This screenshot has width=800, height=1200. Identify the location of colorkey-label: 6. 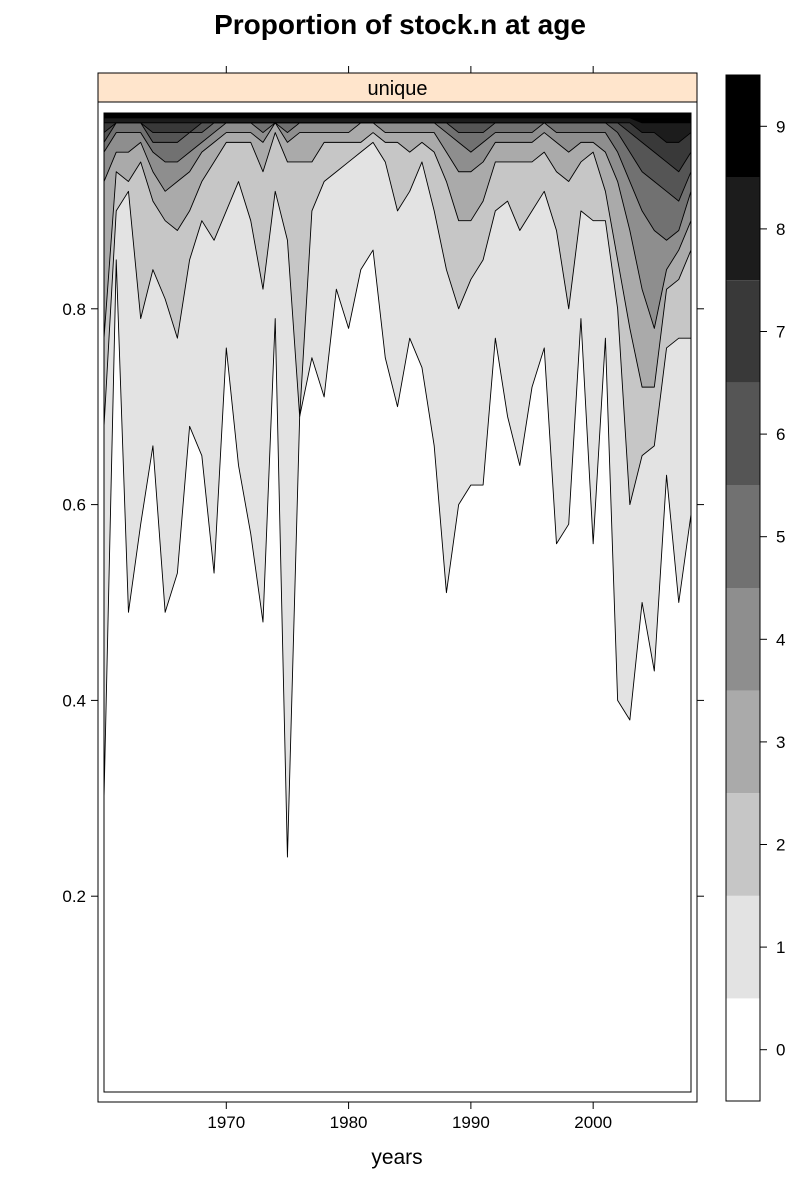
(780, 434).